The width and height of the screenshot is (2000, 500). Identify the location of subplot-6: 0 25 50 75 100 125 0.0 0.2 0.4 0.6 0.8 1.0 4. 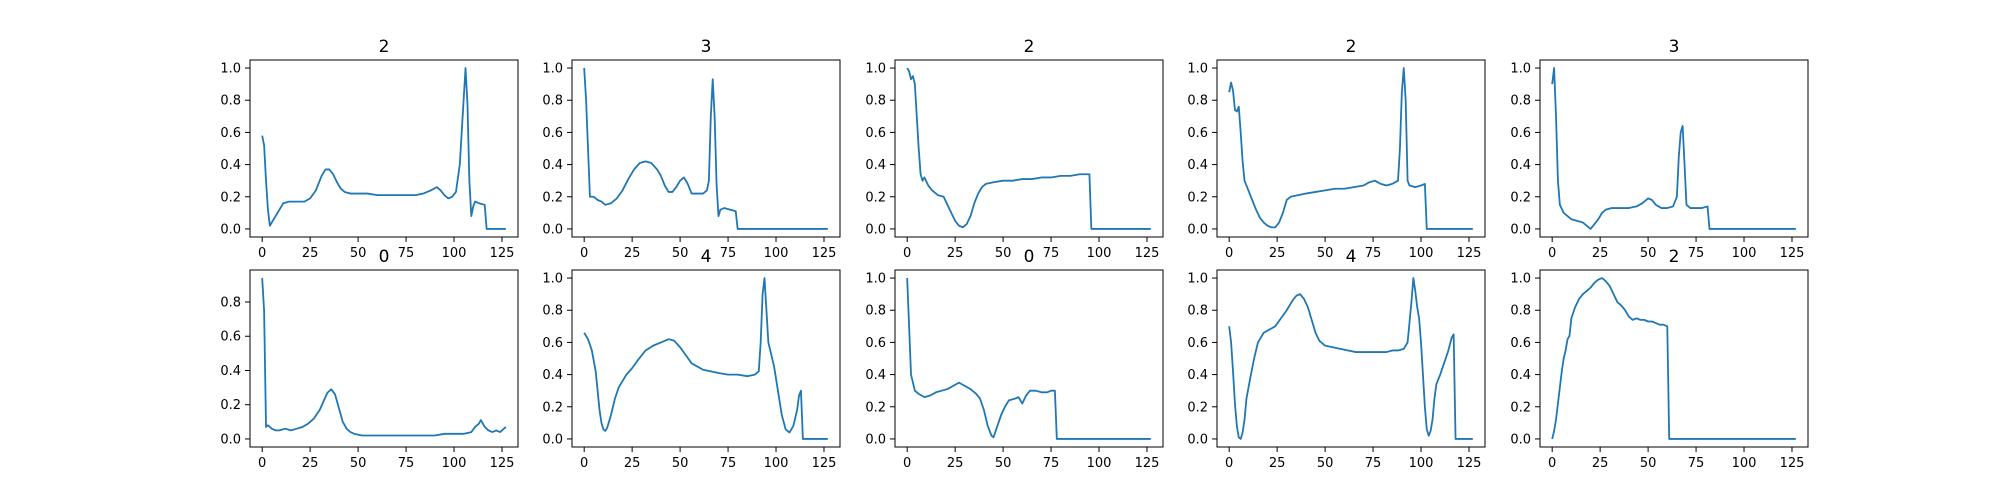
(691, 359).